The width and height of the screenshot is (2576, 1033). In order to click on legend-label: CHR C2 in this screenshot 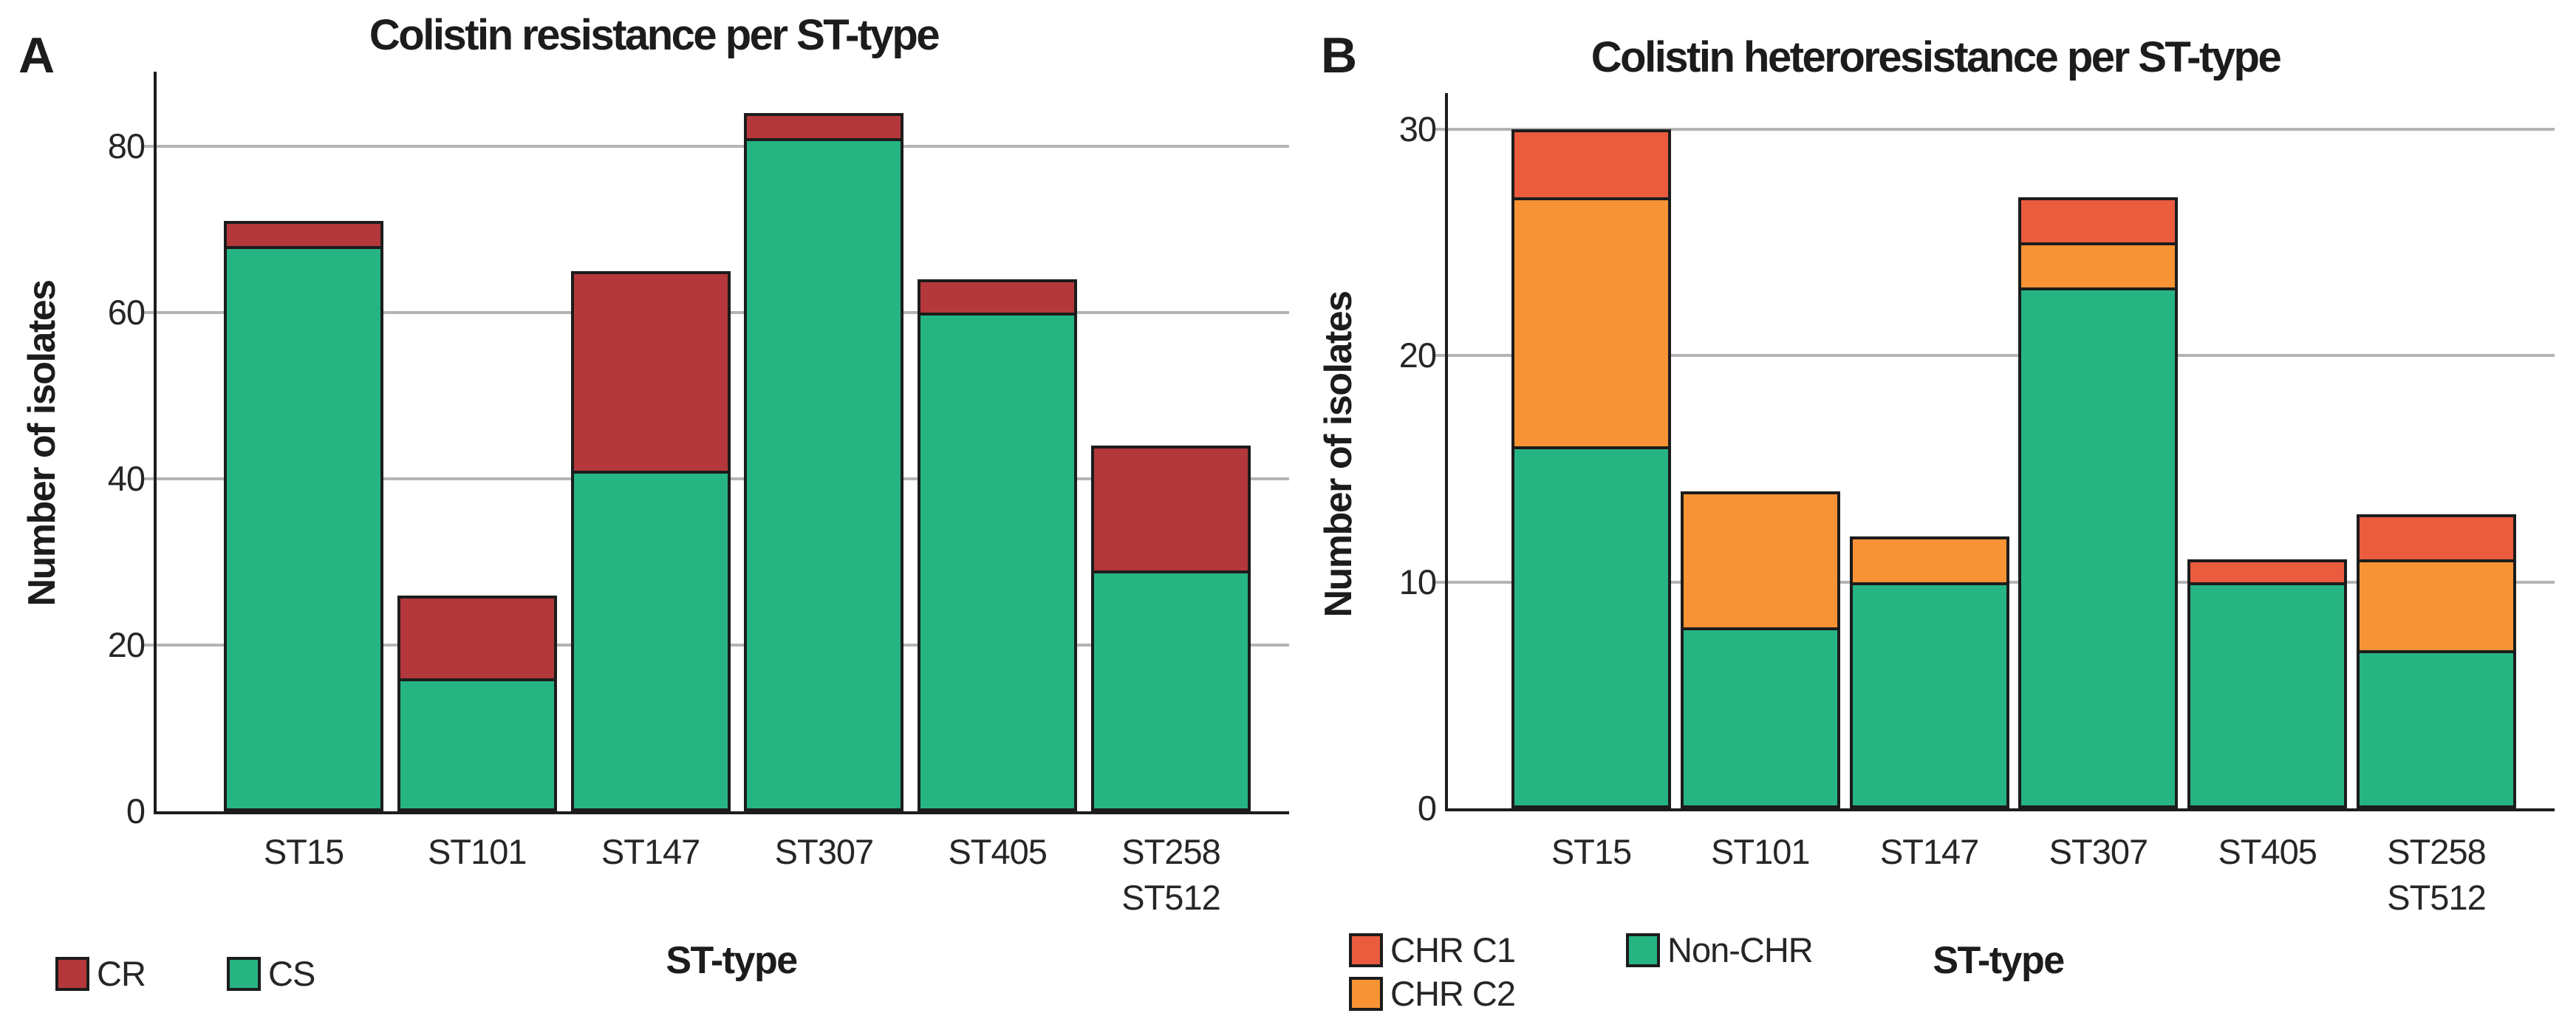, I will do `click(1453, 994)`.